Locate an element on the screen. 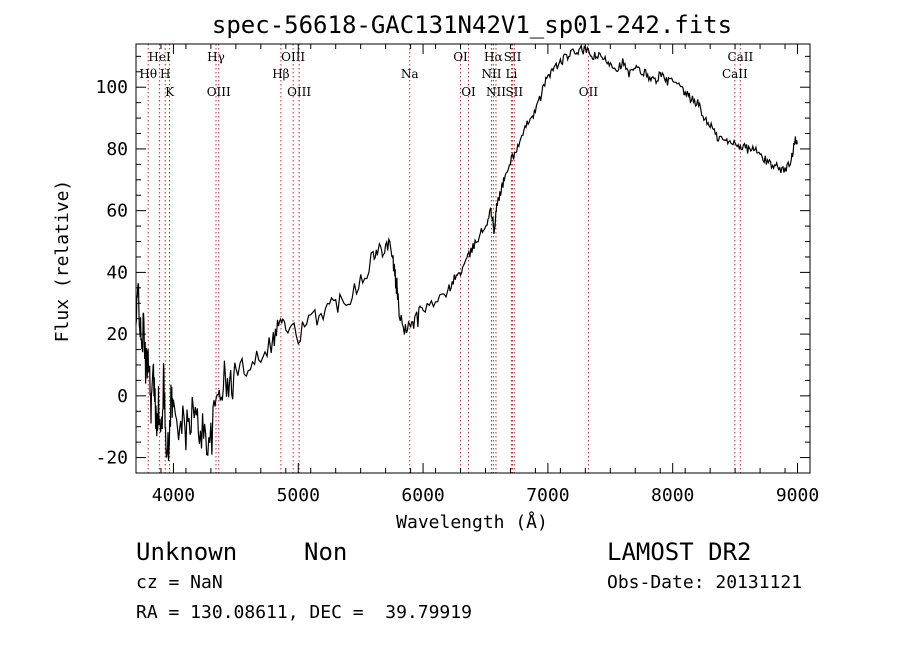  x-tick-label: 6000 is located at coordinates (422, 495).